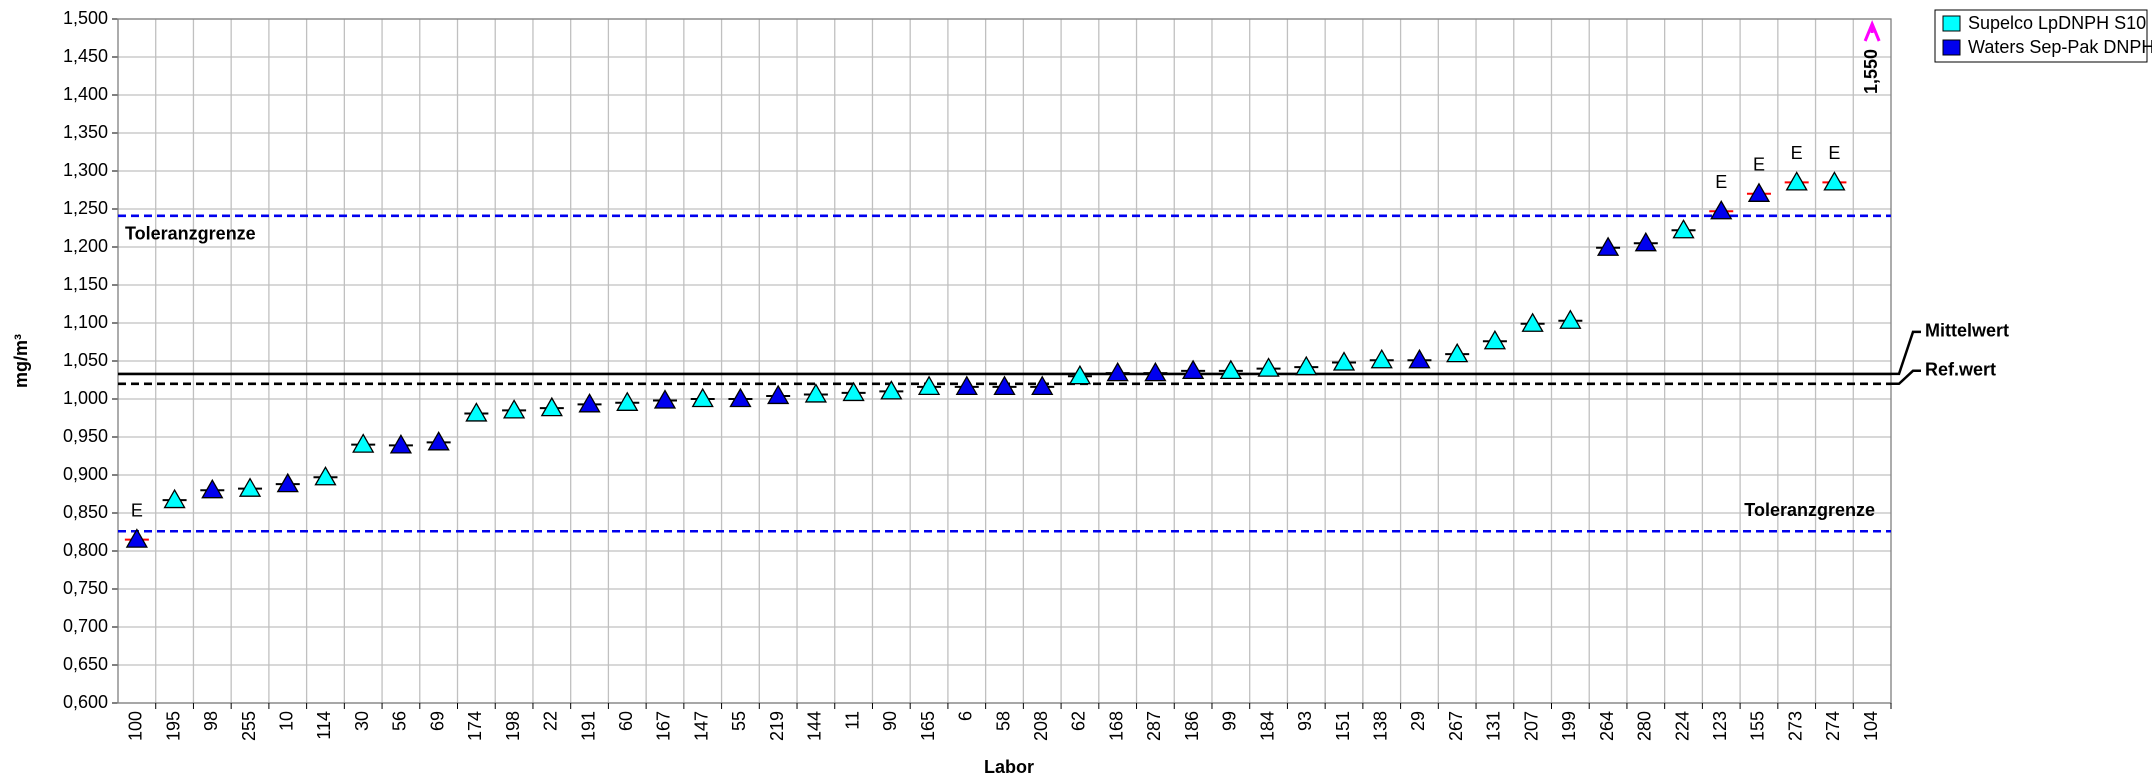  What do you see at coordinates (287, 721) in the screenshot?
I see `x-tick-label: 10` at bounding box center [287, 721].